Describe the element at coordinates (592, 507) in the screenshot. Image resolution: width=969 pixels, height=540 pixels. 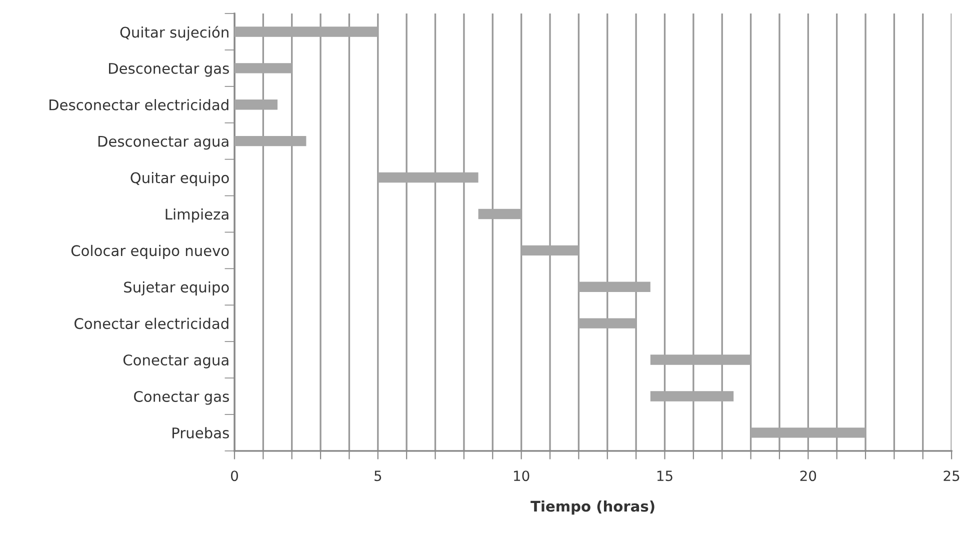
I see `x-axis-title: Tiempo (horas)` at that location.